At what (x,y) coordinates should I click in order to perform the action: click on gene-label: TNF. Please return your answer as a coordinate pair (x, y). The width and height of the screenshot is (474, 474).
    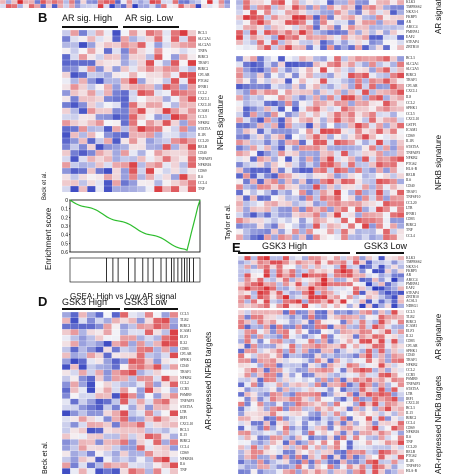
    Looking at the image, I should click on (201, 189).